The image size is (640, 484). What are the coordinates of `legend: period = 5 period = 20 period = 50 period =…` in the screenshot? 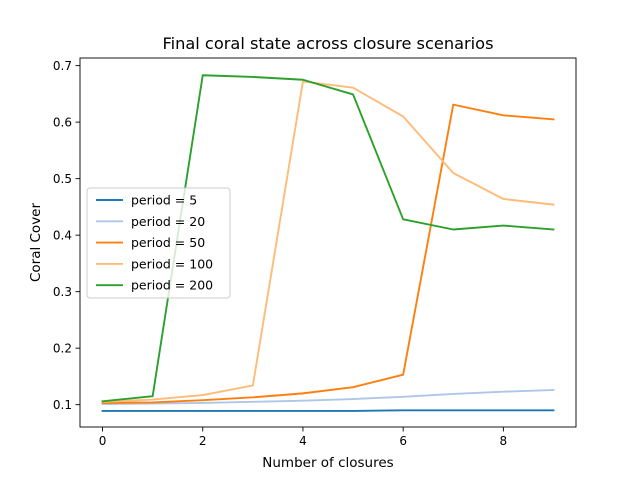 It's located at (158, 243).